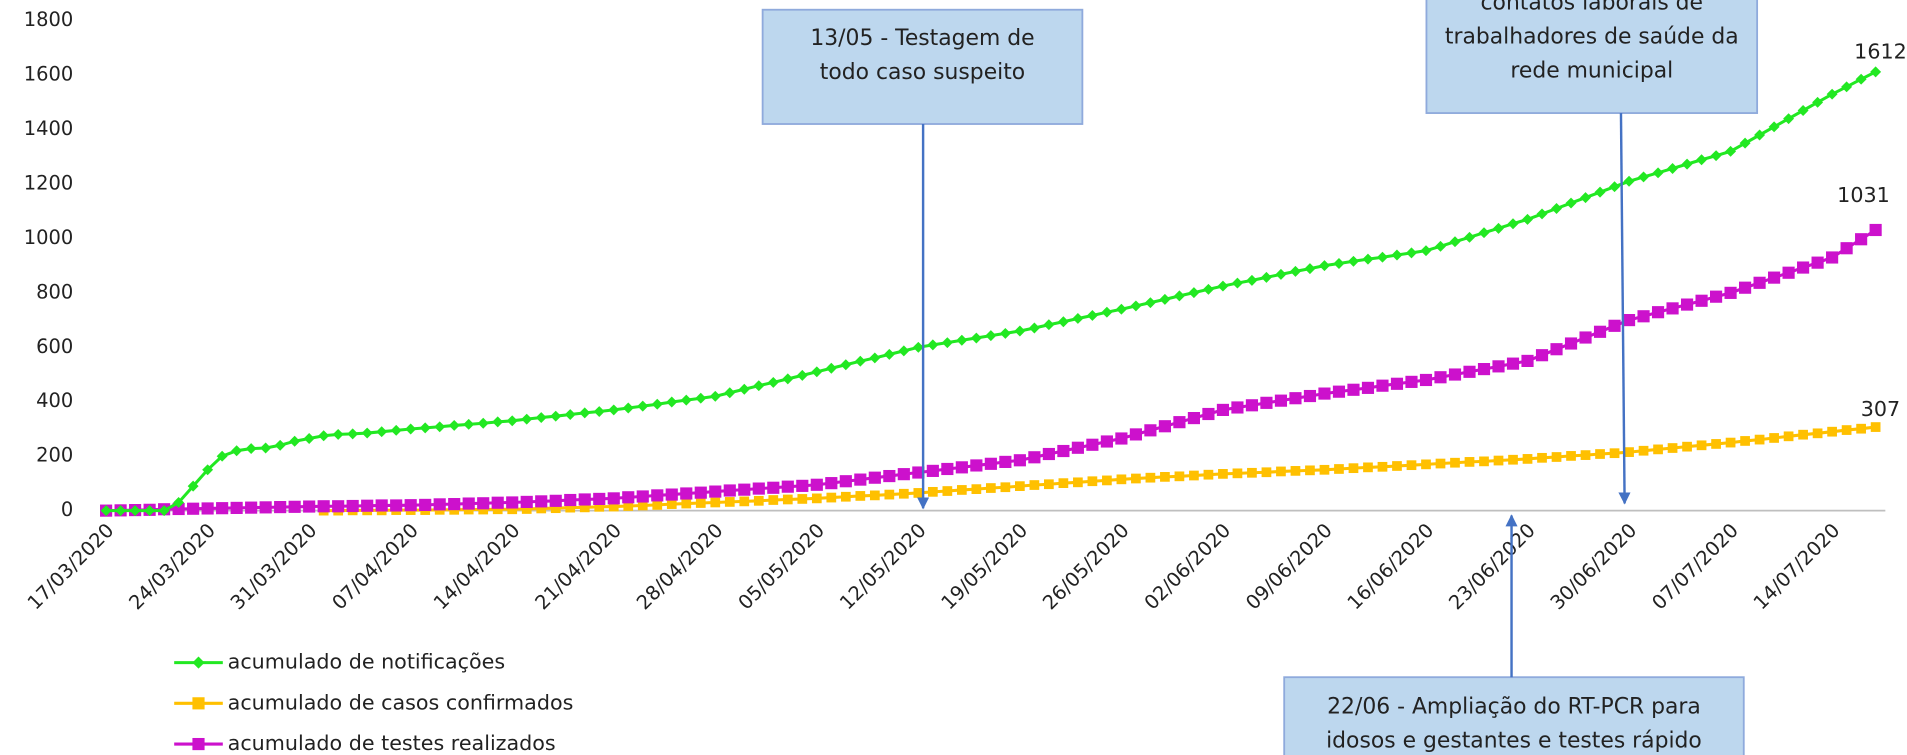 This screenshot has height=755, width=1907. Describe the element at coordinates (48, 182) in the screenshot. I see `y-tick-label: 1200` at that location.